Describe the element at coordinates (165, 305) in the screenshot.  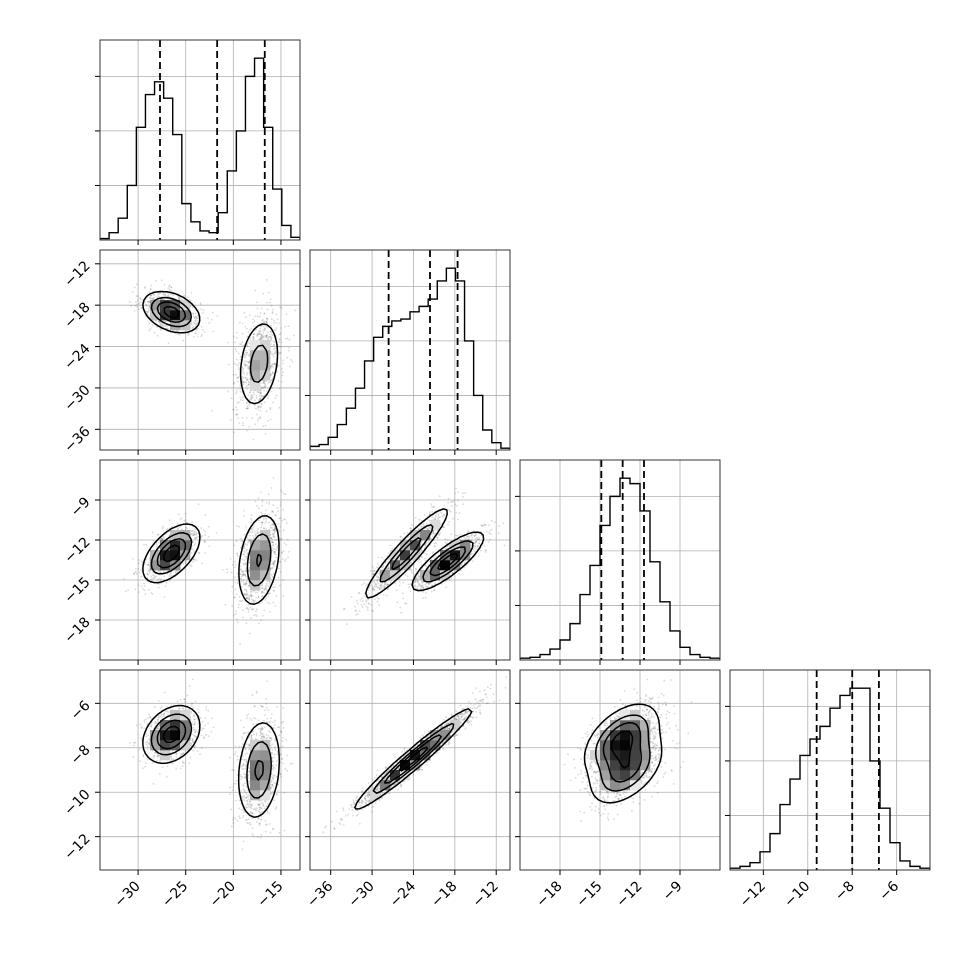
I see `density-cell` at that location.